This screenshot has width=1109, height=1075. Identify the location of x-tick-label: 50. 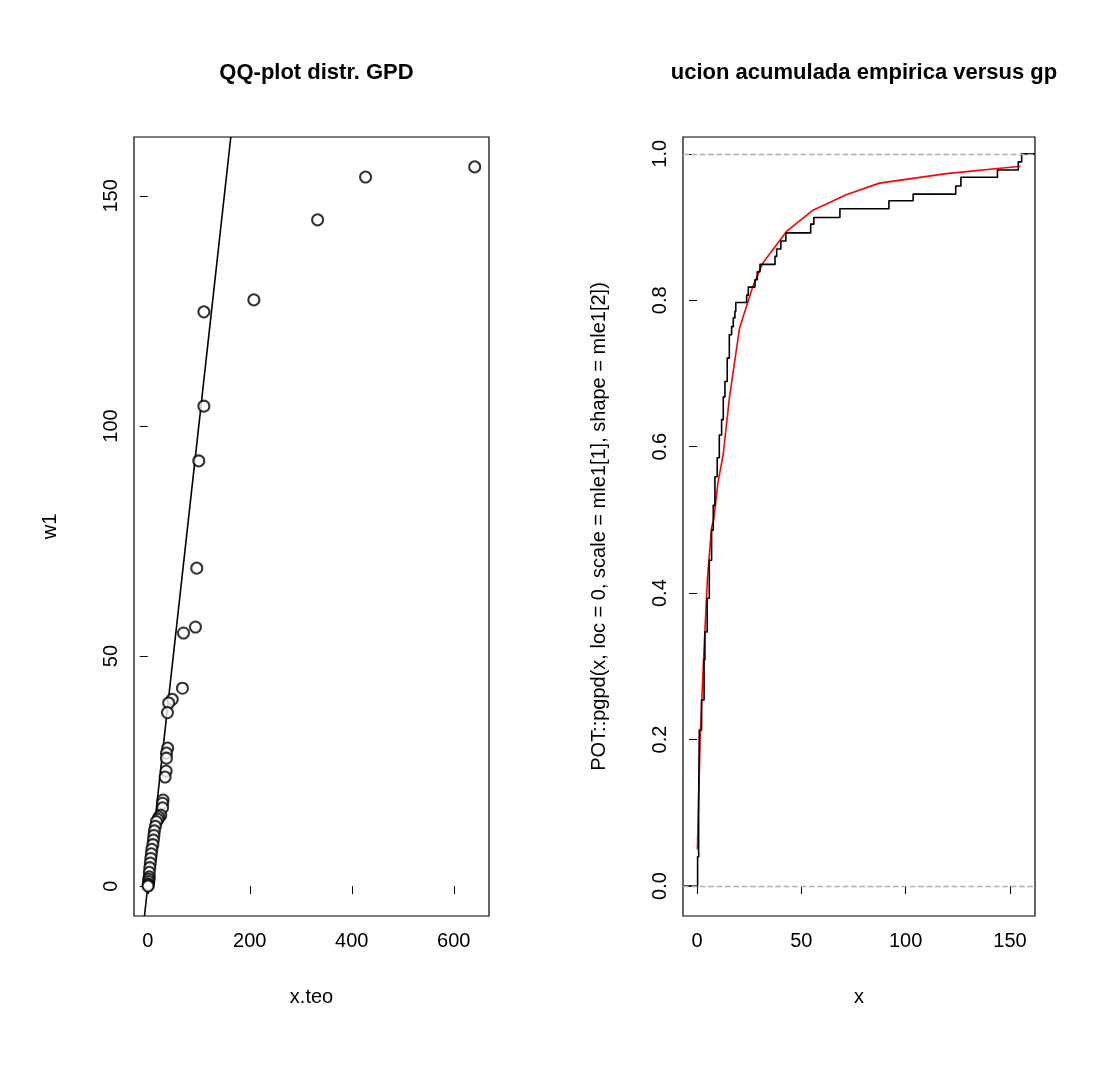
(801, 940).